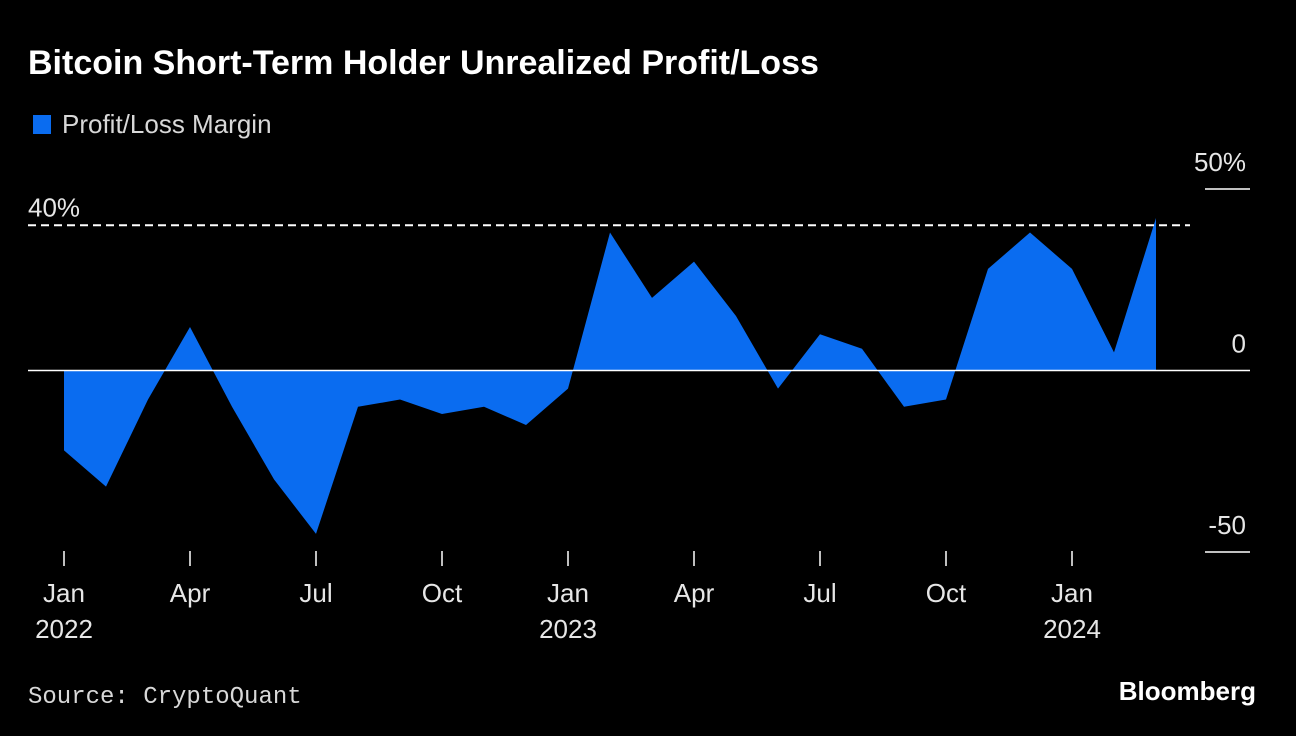 The height and width of the screenshot is (736, 1296). Describe the element at coordinates (167, 124) in the screenshot. I see `legend-label: Profit/Loss Margin` at that location.